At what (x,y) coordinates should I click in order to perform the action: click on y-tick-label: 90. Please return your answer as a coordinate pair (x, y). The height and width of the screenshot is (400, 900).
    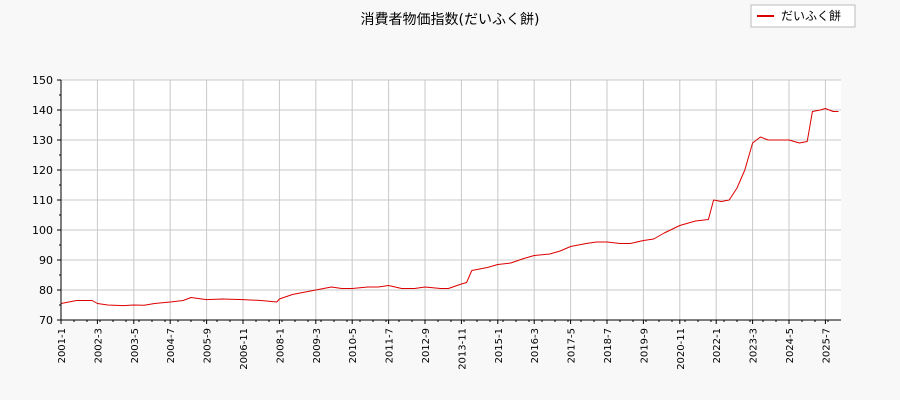
    Looking at the image, I should click on (46, 260).